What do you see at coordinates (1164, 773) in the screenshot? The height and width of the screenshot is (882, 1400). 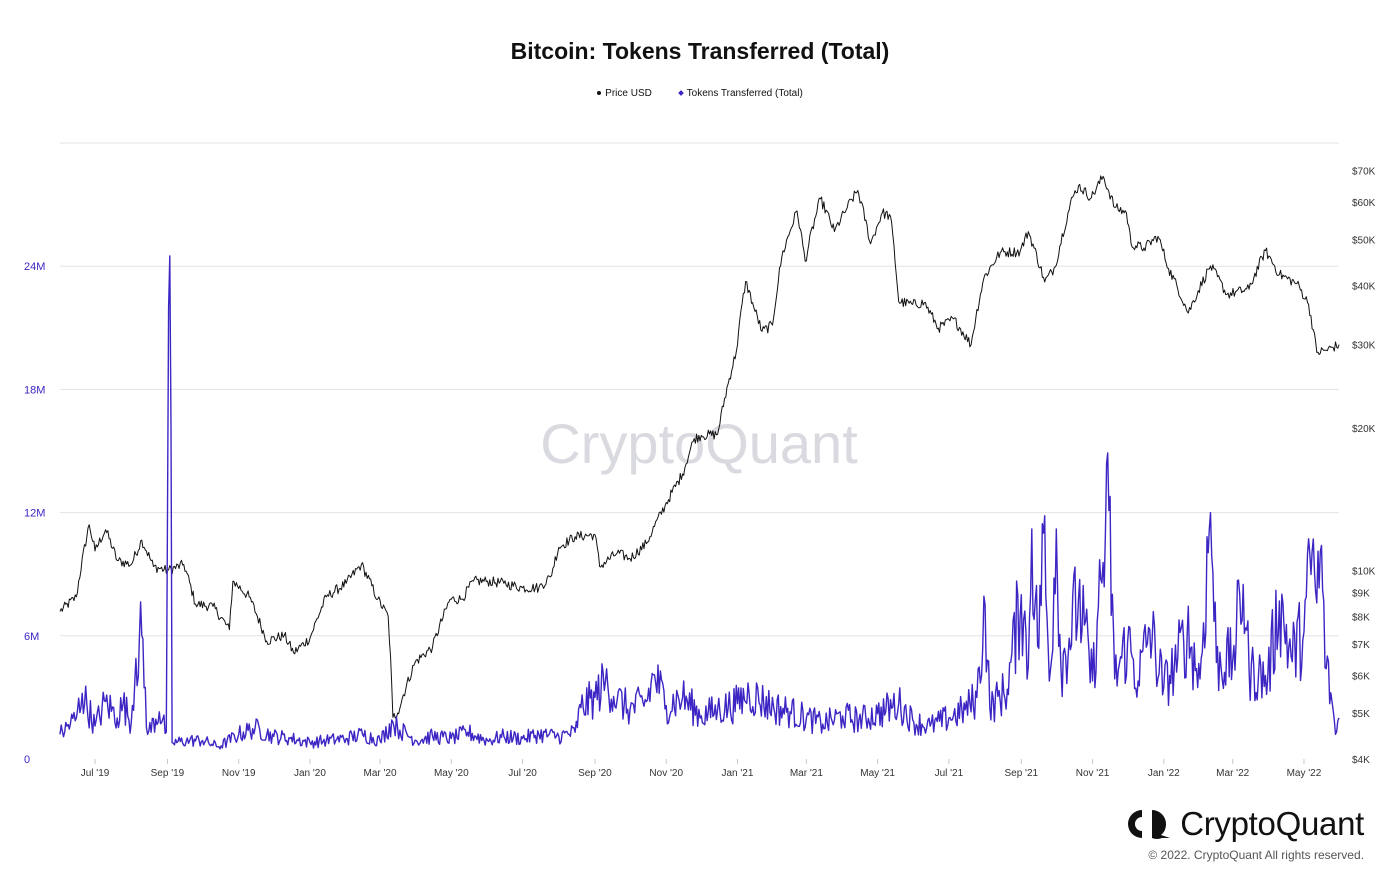 I see `x-tick-label: Jan '22` at bounding box center [1164, 773].